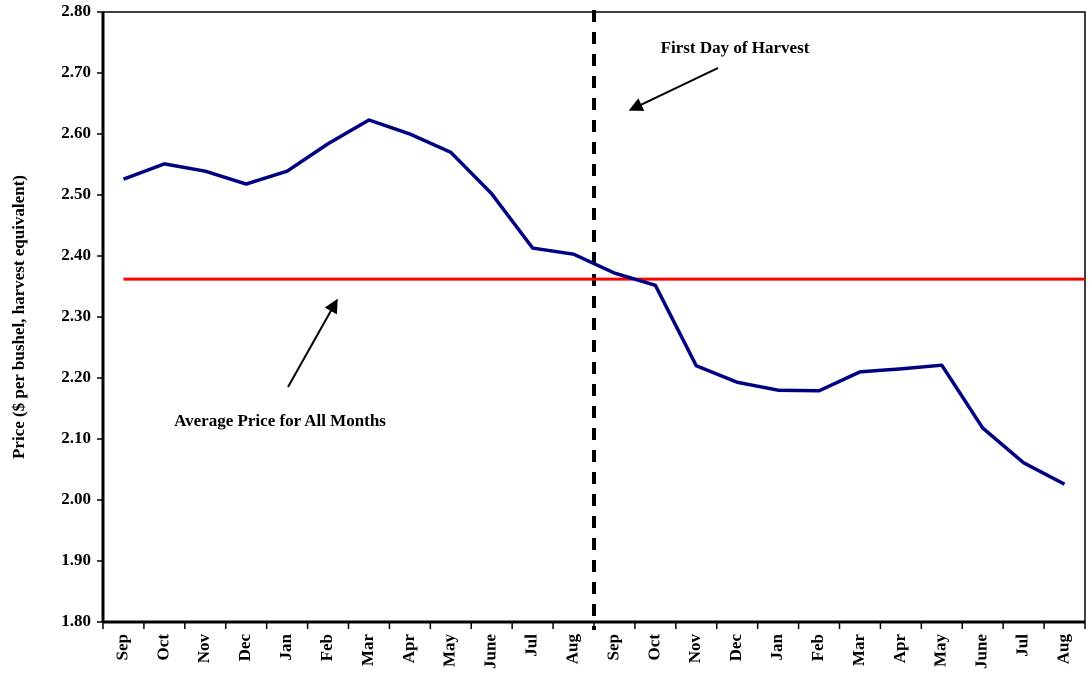 The width and height of the screenshot is (1089, 687). Describe the element at coordinates (18, 317) in the screenshot. I see `y-axis-label: Price ($ per bushel, harvest equivalent)` at that location.